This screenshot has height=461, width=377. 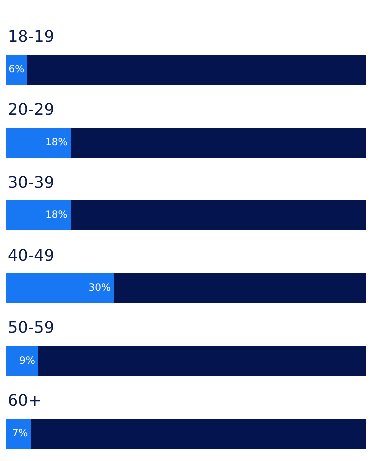 I want to click on data-label: 6%, so click(x=16, y=70).